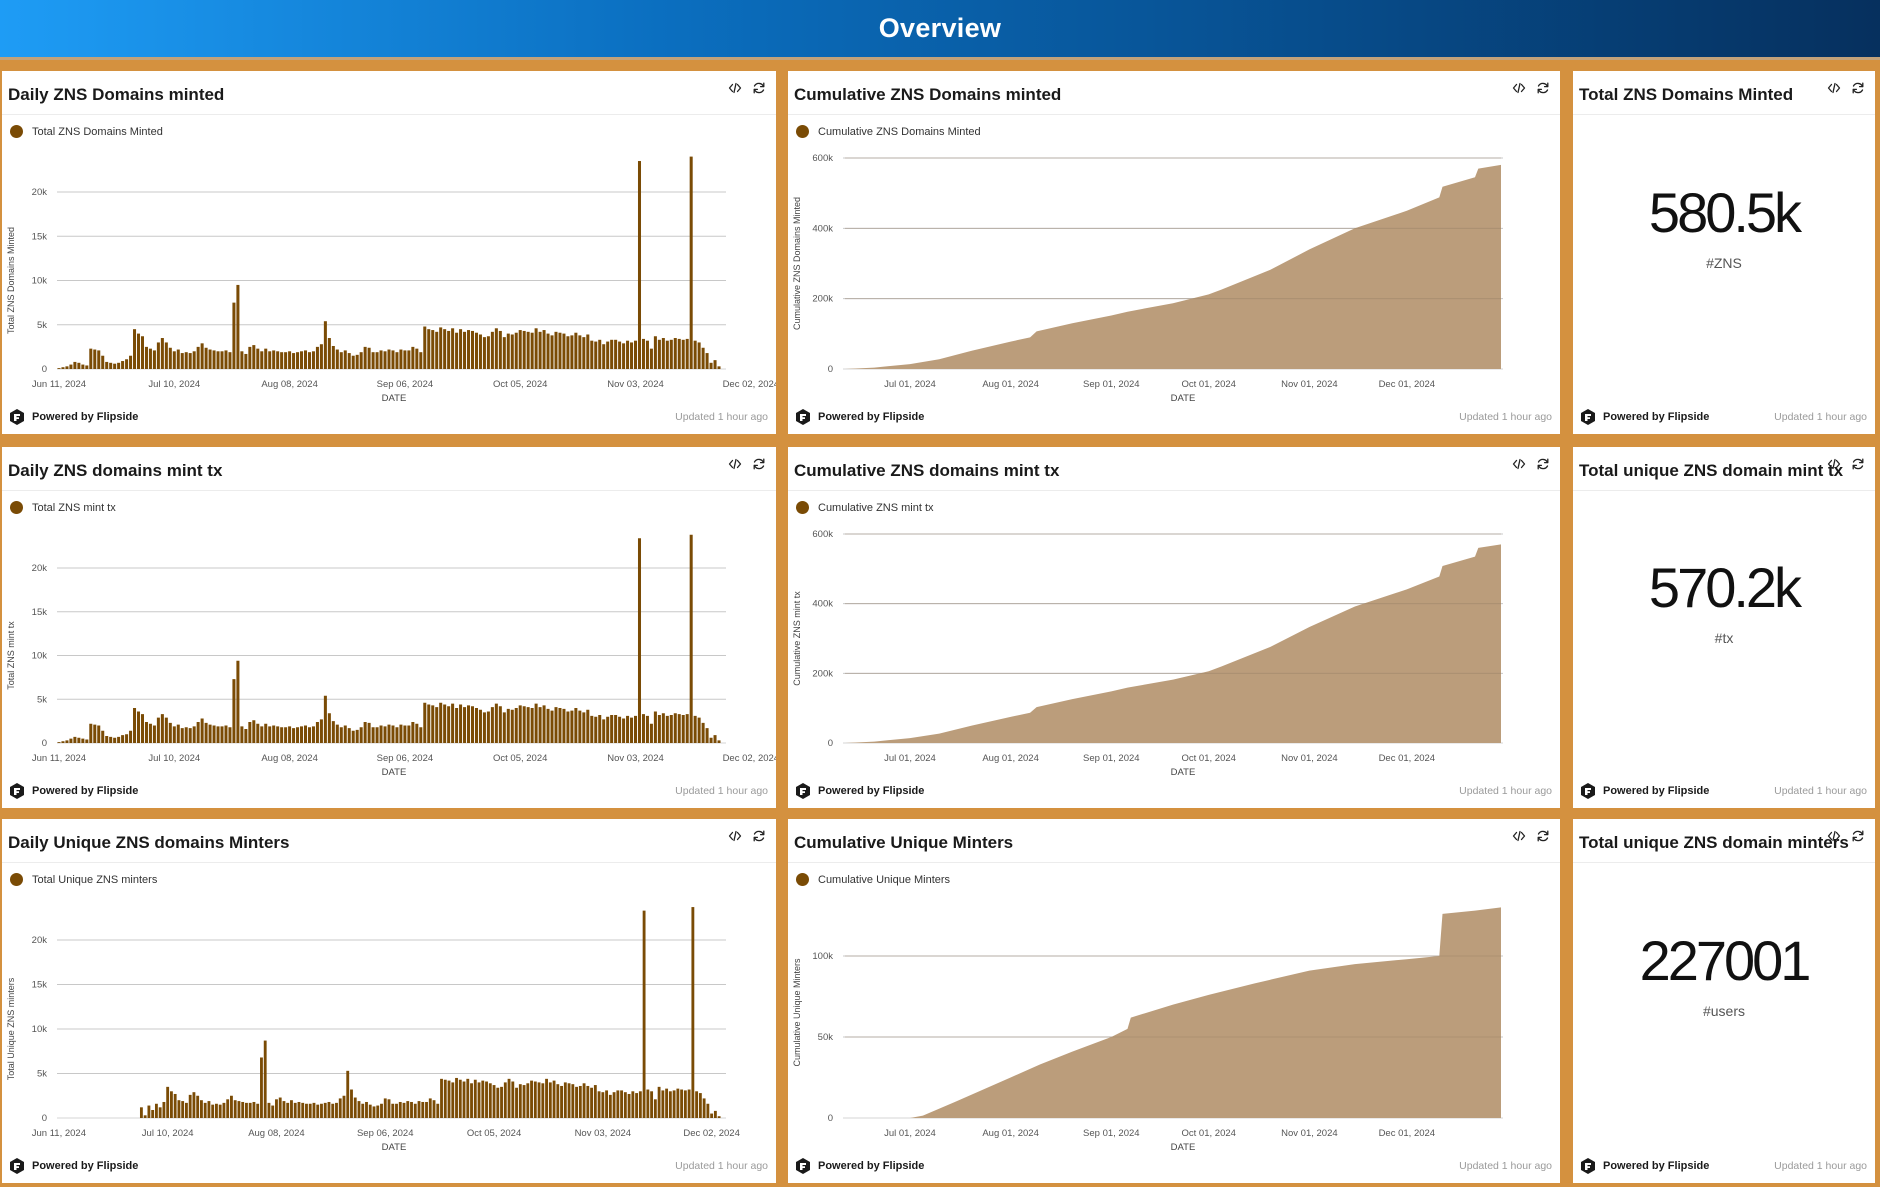  I want to click on refresh-icon, so click(759, 464).